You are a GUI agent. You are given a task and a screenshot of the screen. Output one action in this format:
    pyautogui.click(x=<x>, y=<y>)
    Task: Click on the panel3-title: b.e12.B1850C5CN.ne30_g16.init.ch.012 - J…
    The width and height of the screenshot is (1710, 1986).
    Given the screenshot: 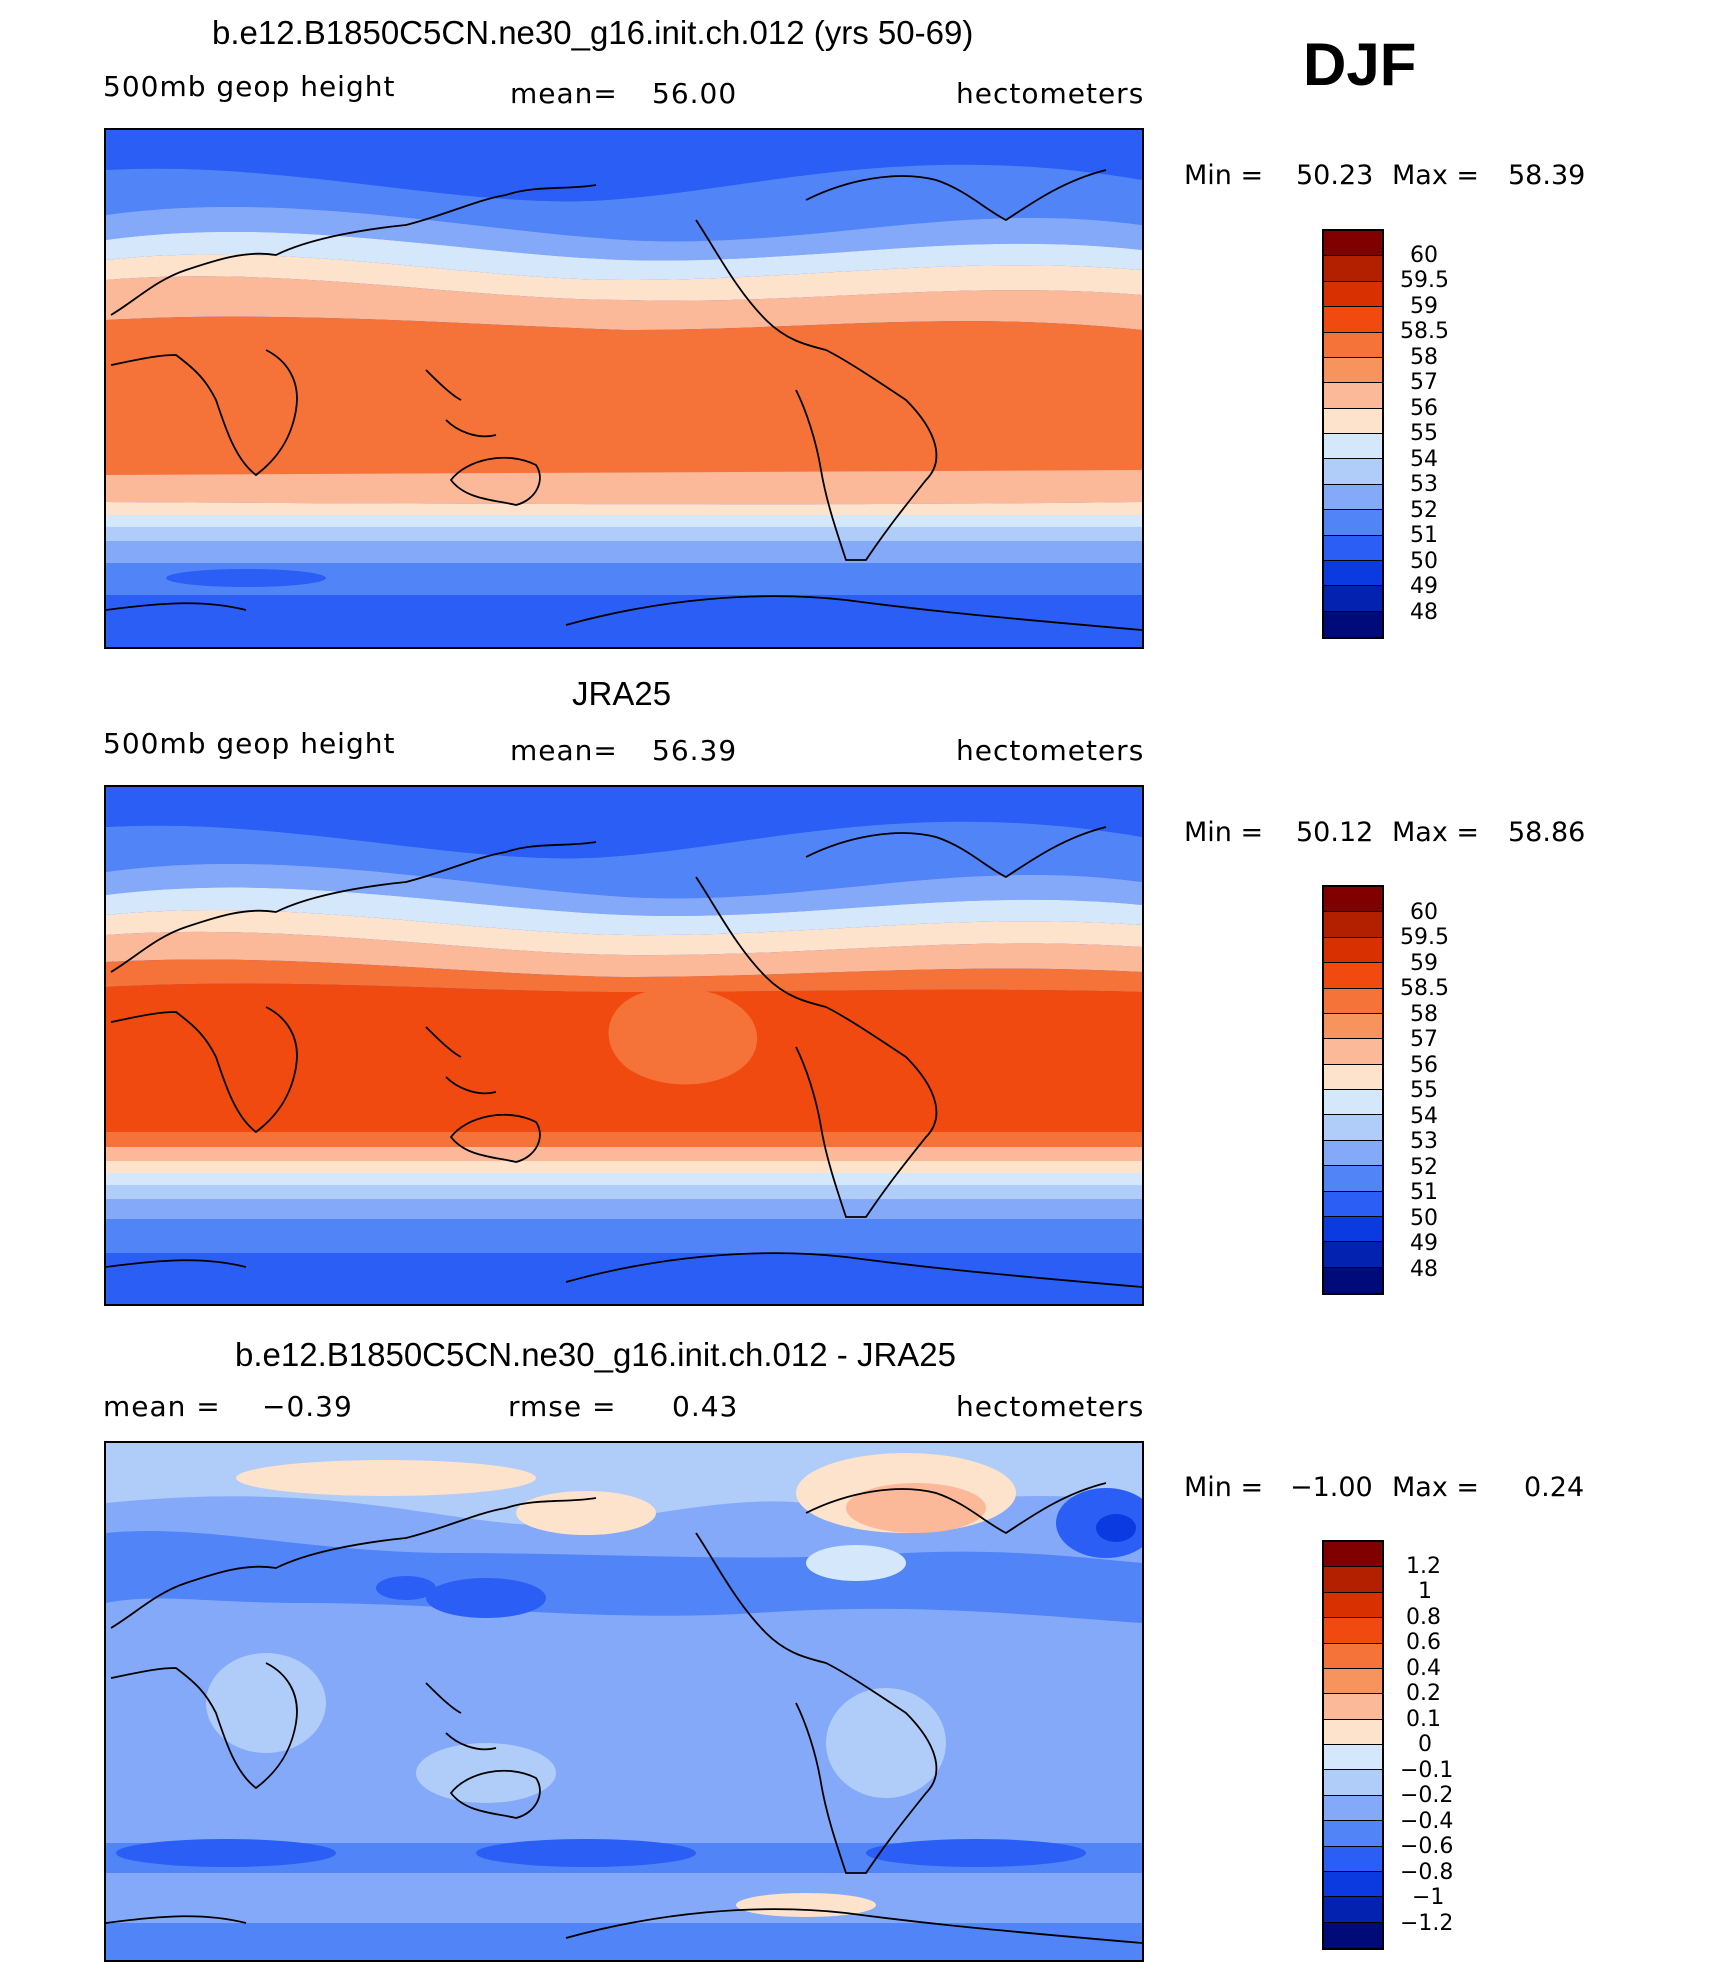 What is the action you would take?
    pyautogui.click(x=595, y=1354)
    